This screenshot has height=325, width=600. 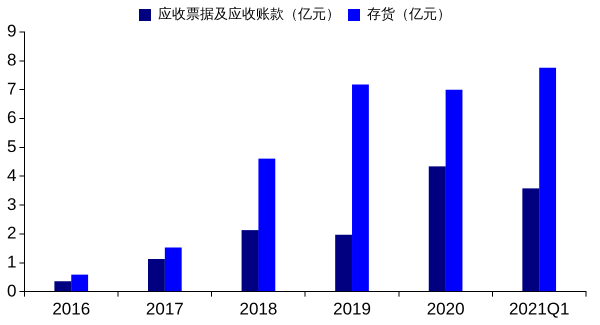 I want to click on y-tick-label: 8, so click(x=11, y=60).